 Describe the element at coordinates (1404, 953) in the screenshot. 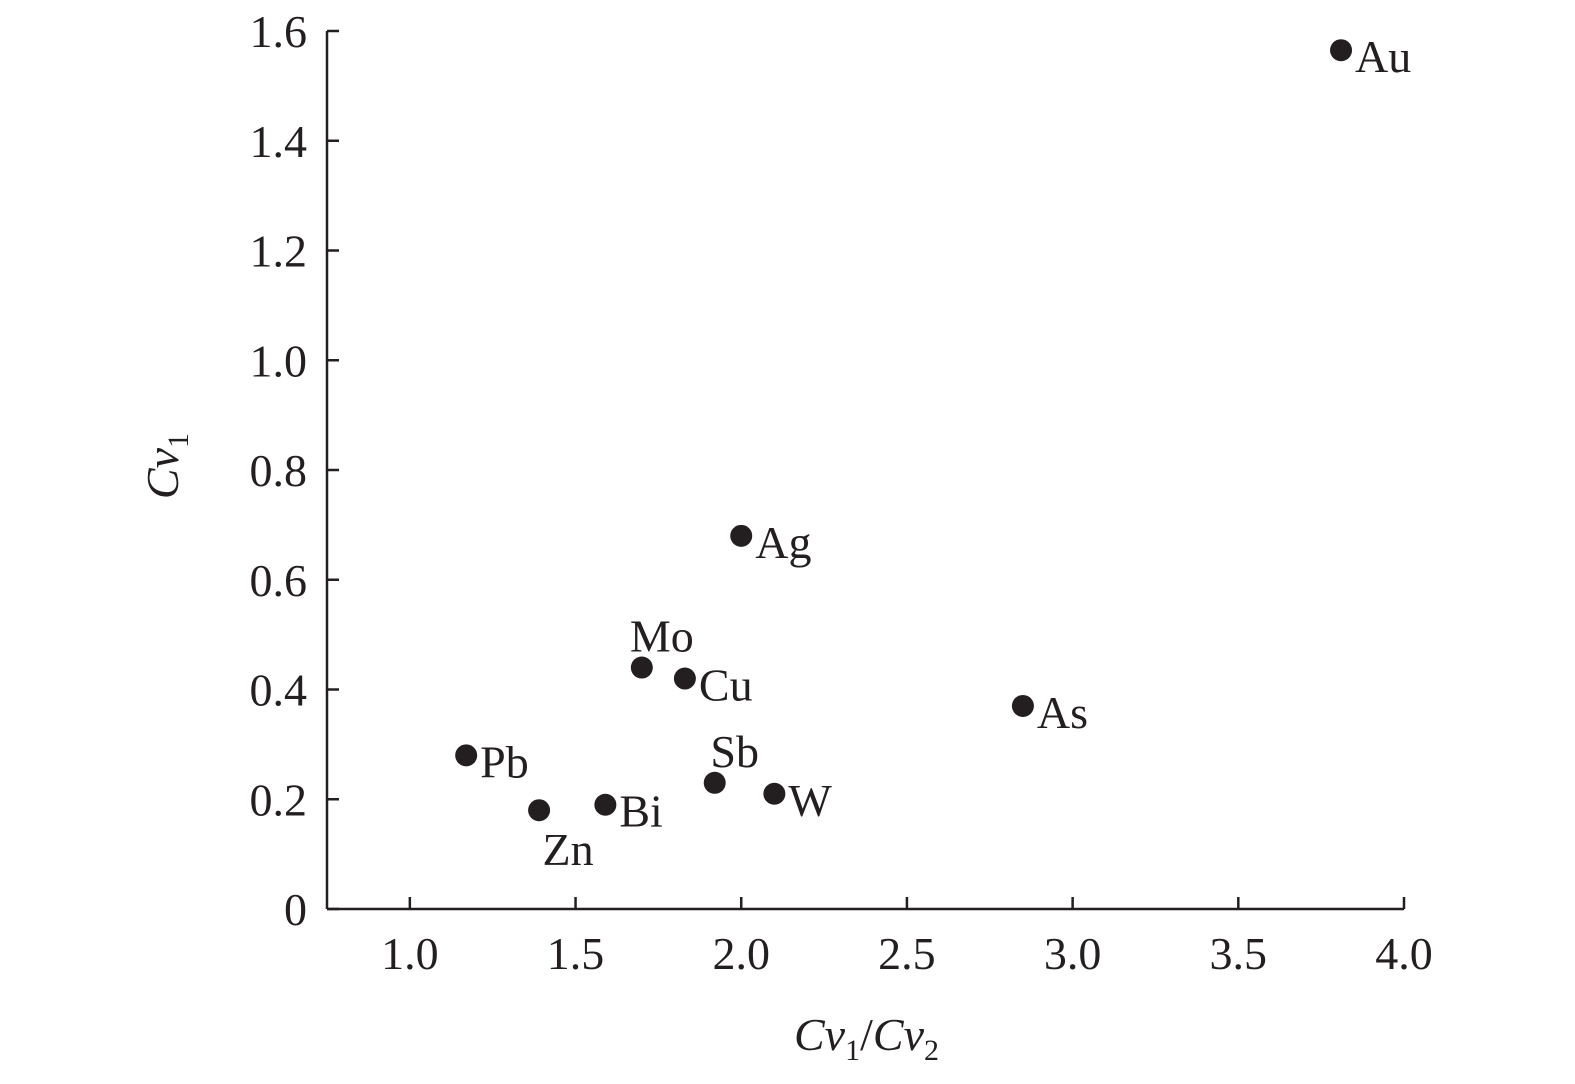

I see `x-tick-label: 4.0` at that location.